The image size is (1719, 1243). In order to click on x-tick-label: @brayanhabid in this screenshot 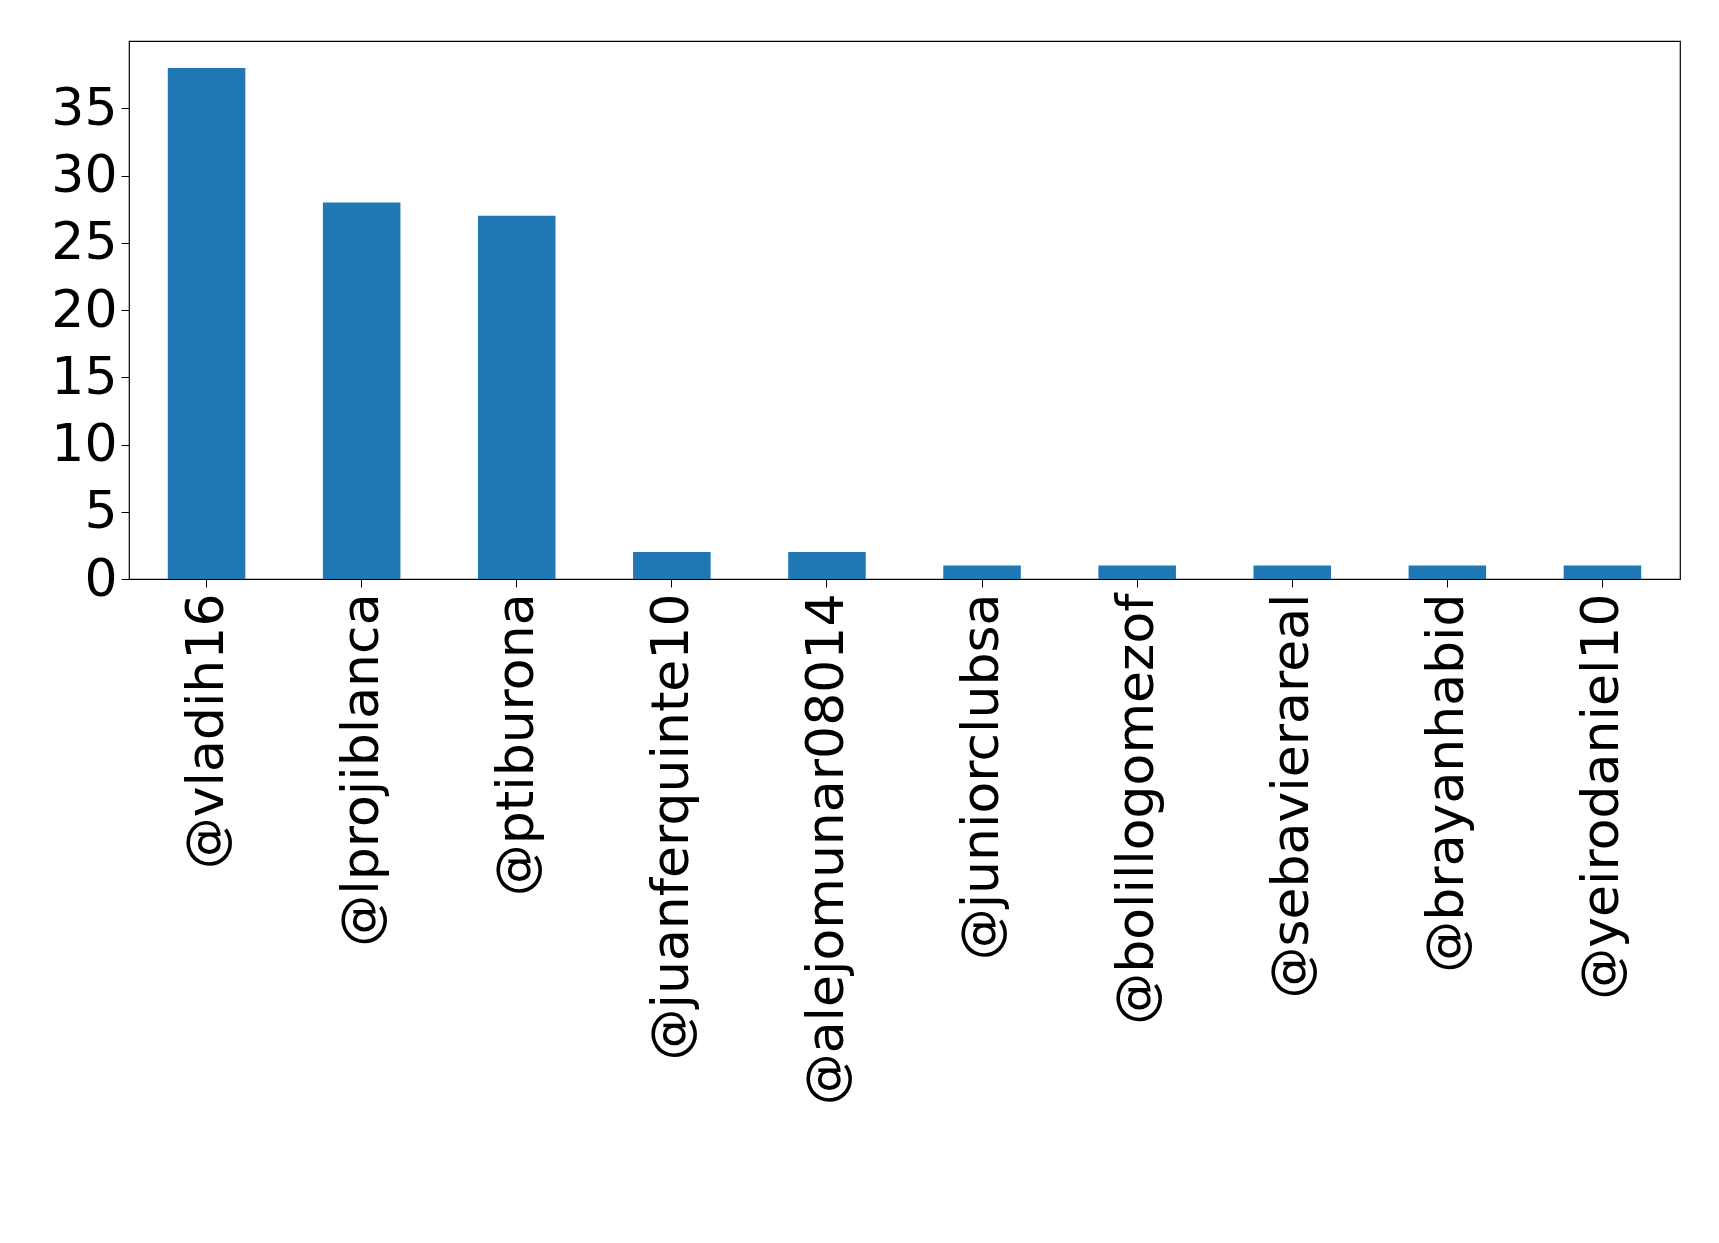, I will do `click(1445, 783)`.